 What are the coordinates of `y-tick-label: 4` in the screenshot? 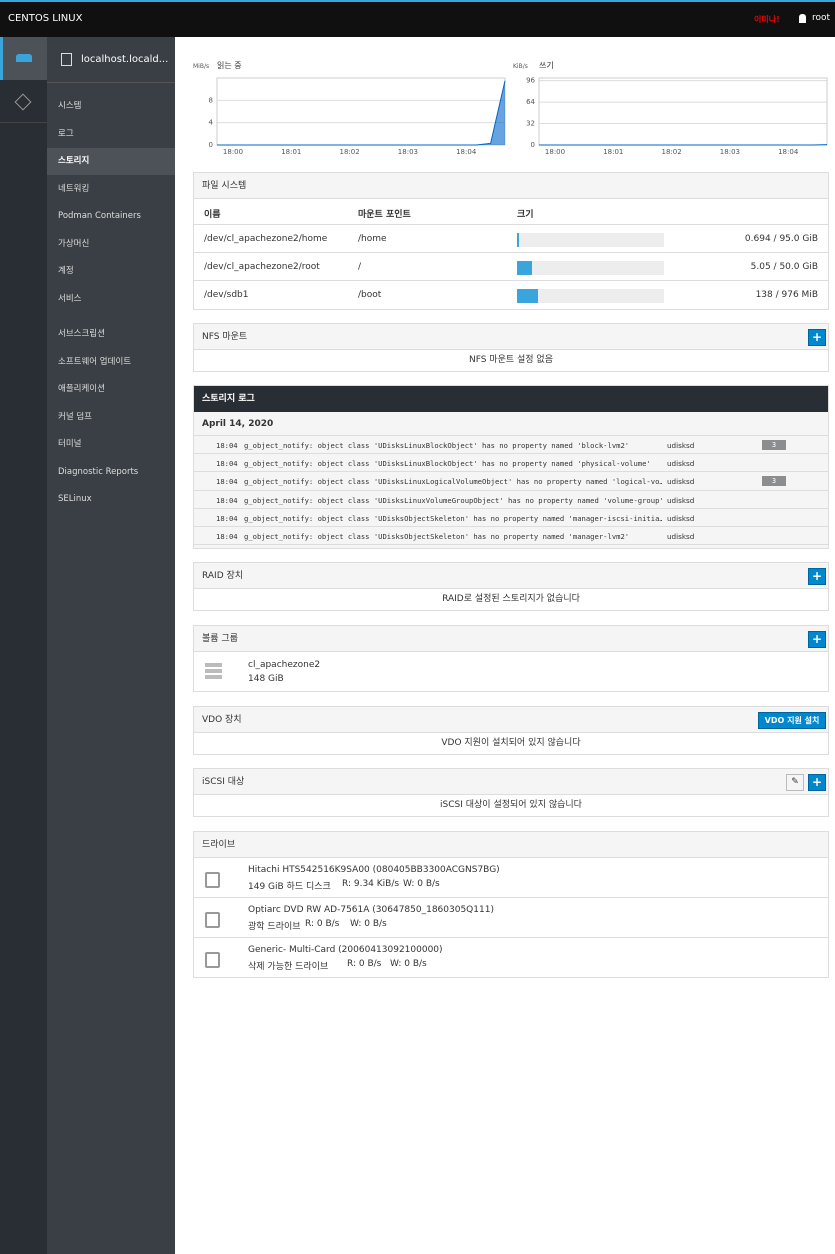 It's located at (211, 123).